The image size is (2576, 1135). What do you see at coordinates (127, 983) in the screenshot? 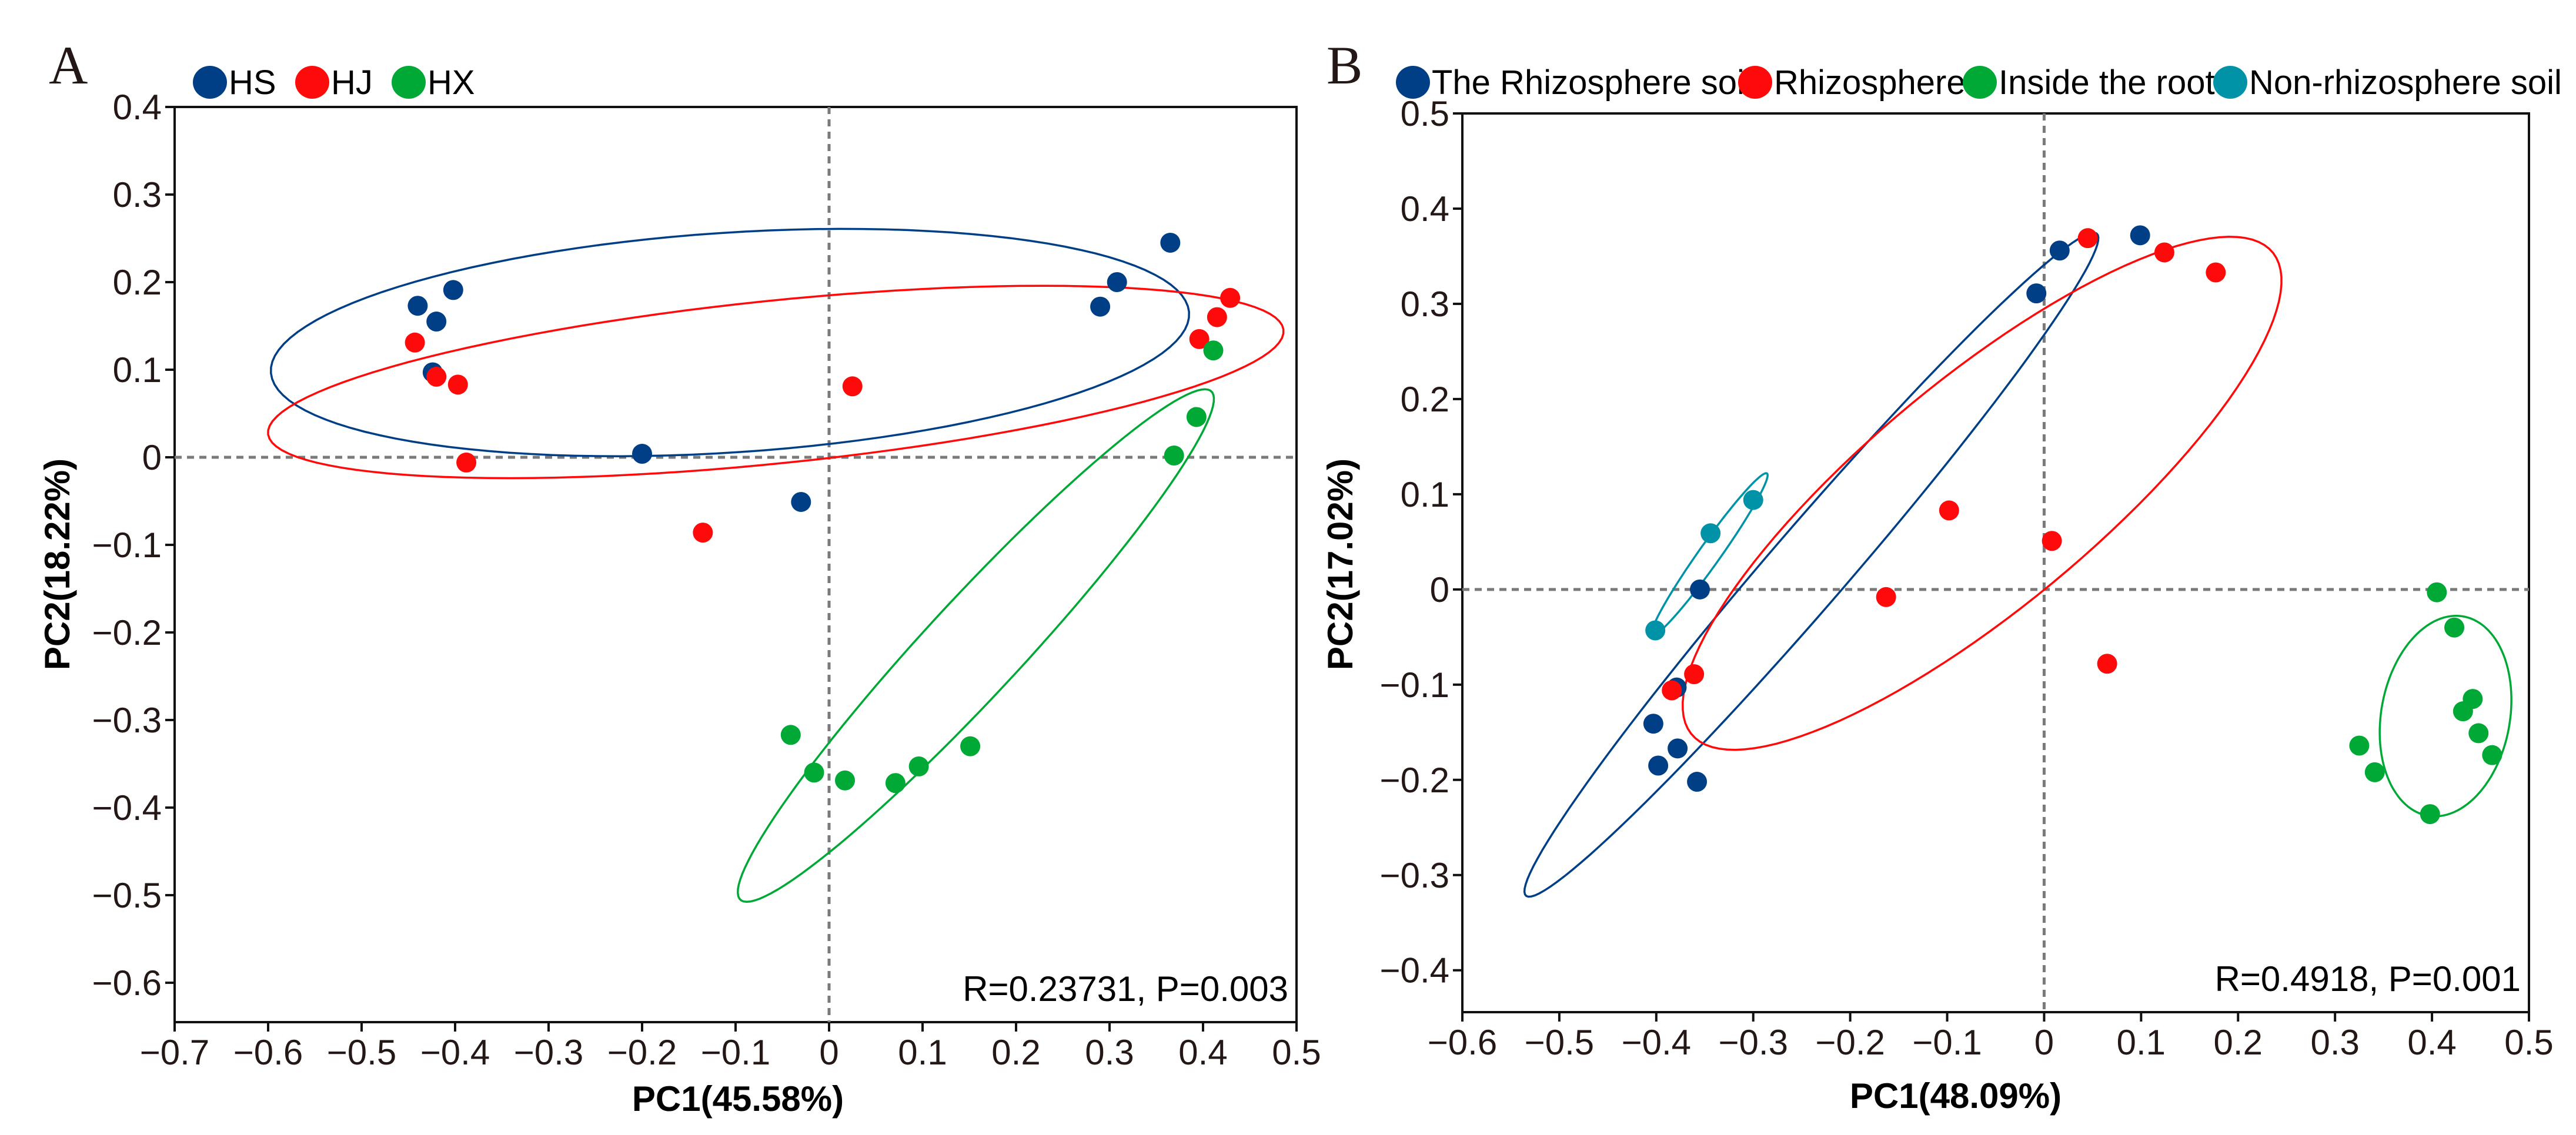
I see `y-tick-label: −0.6` at bounding box center [127, 983].